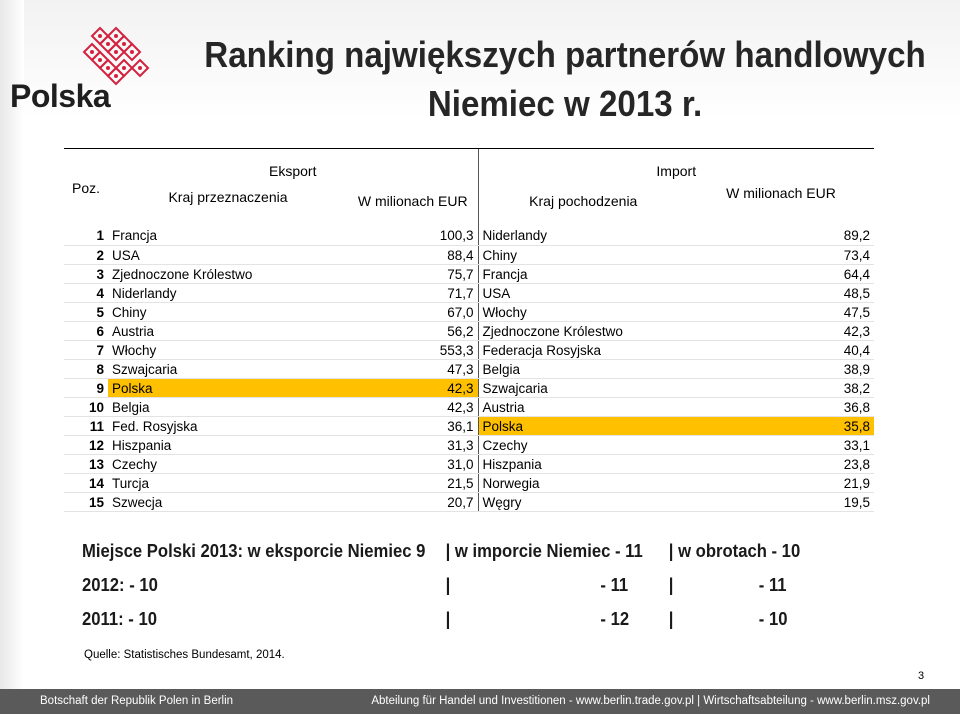 This screenshot has height=714, width=960. I want to click on summary-2011-import: - 12, so click(615, 618).